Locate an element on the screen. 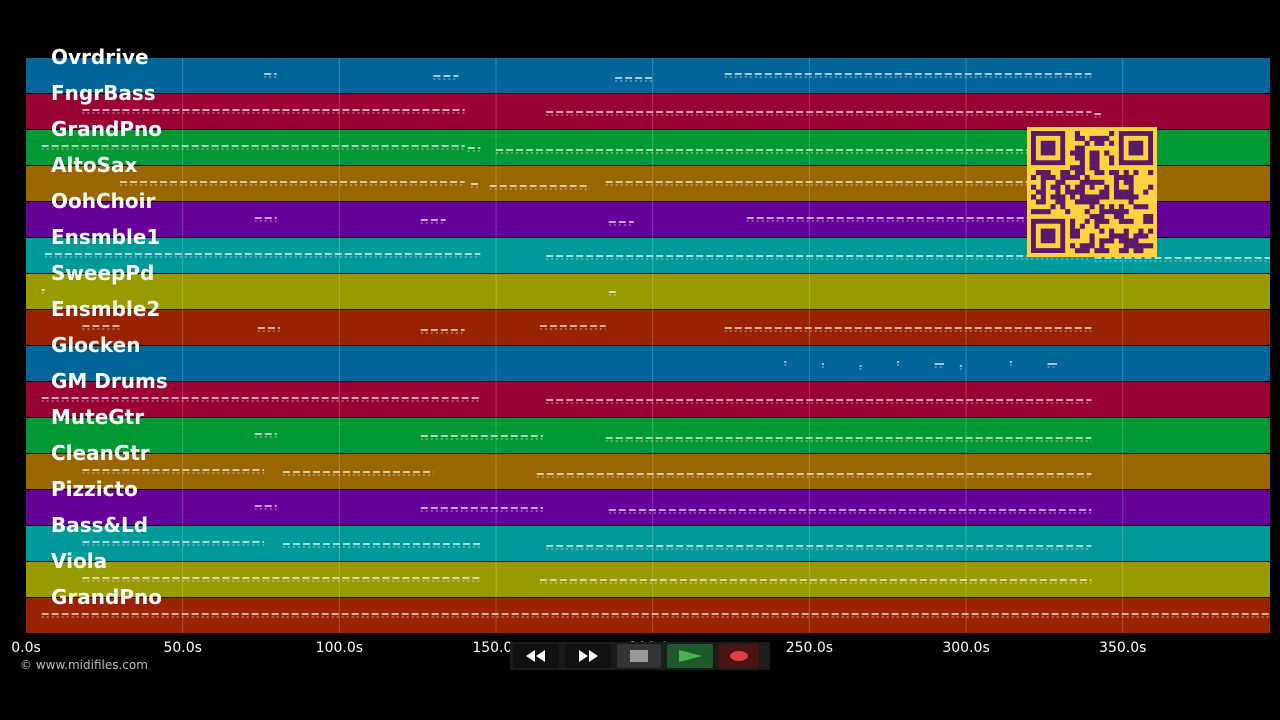  fast-forward-button is located at coordinates (588, 656).